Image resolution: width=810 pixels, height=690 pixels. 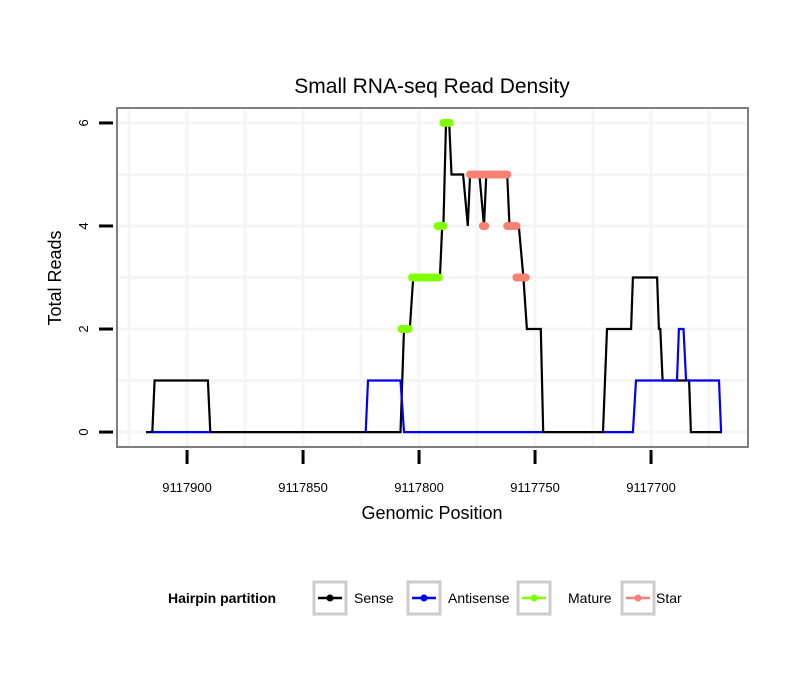 What do you see at coordinates (479, 598) in the screenshot?
I see `legend-label: Antisense` at bounding box center [479, 598].